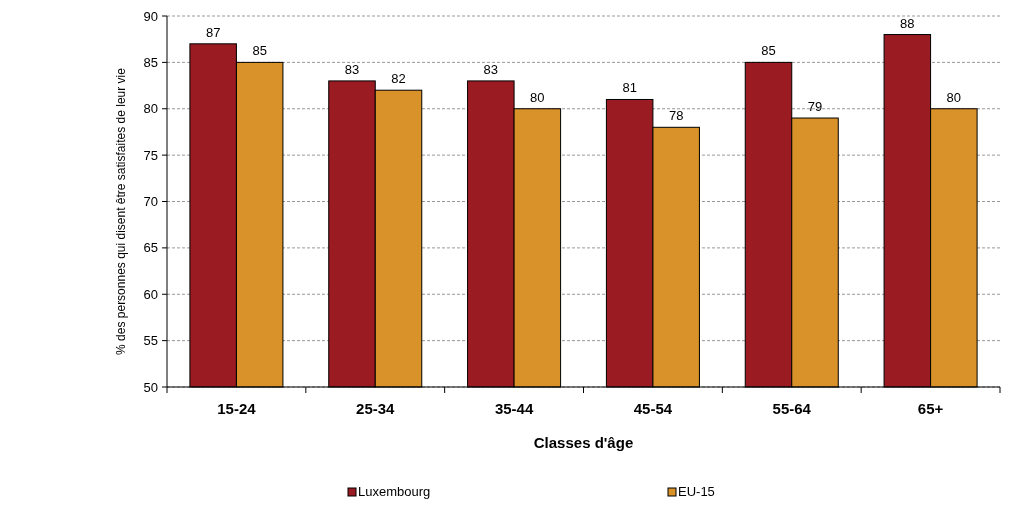 The width and height of the screenshot is (1010, 508). What do you see at coordinates (150, 62) in the screenshot?
I see `y-tick-label: 85` at bounding box center [150, 62].